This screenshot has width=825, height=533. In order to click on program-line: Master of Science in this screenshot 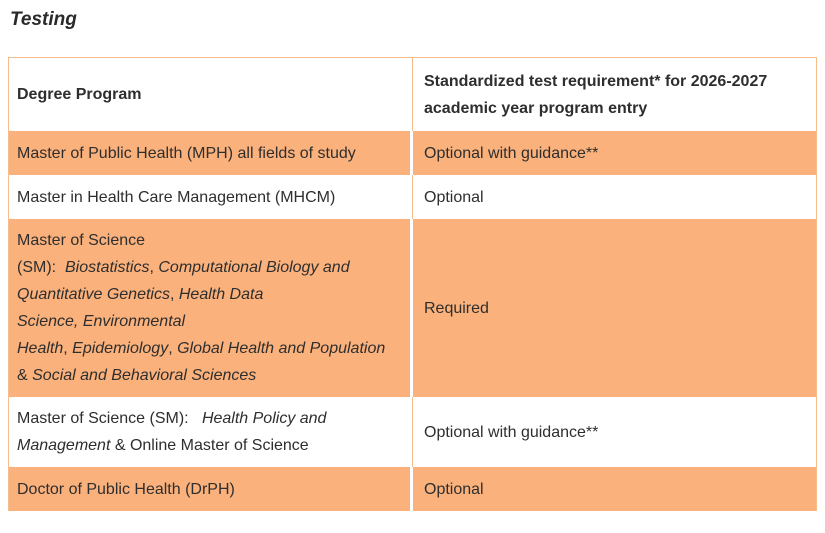, I will do `click(81, 240)`.